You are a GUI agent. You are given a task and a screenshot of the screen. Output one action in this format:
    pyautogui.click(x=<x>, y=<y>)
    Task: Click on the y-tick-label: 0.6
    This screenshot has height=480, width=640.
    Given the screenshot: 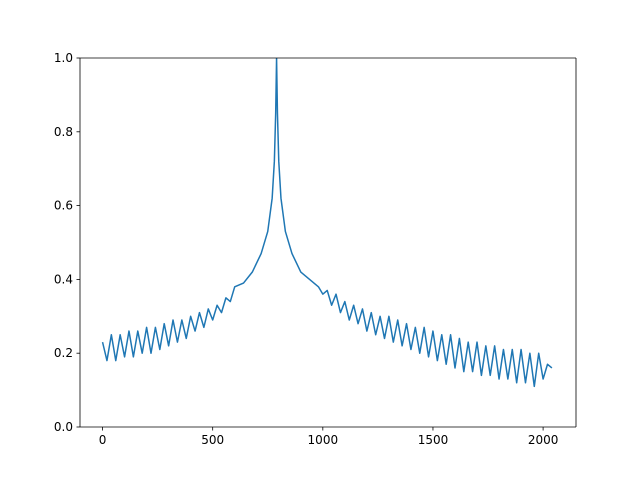 What is the action you would take?
    pyautogui.click(x=63, y=206)
    